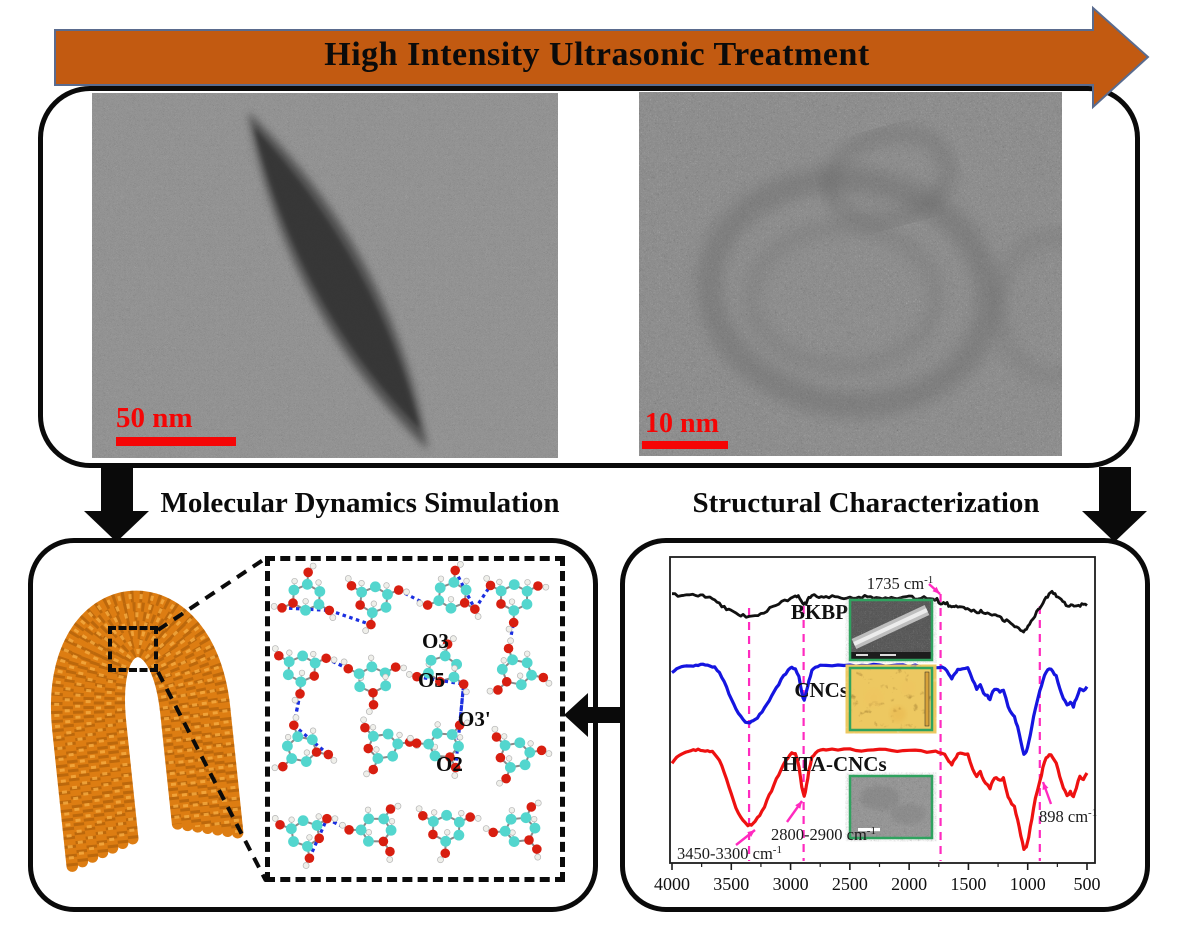  Describe the element at coordinates (909, 884) in the screenshot. I see `svg-text: 2000` at that location.